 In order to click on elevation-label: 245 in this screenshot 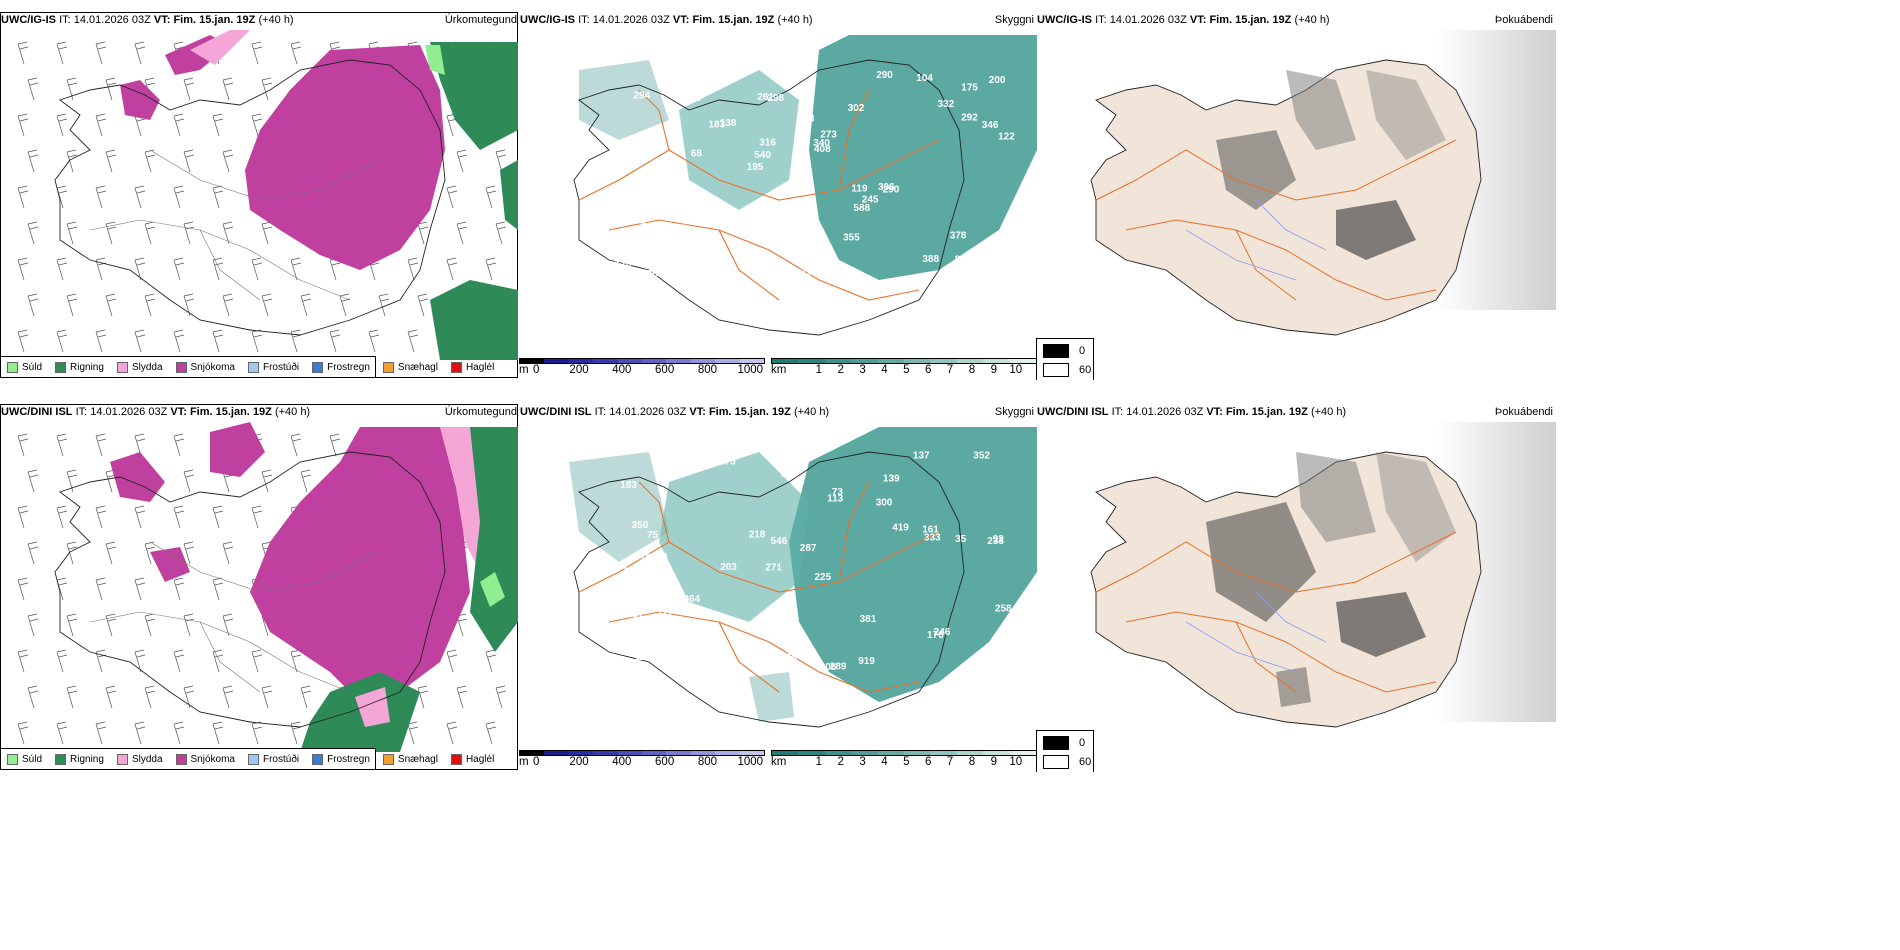, I will do `click(870, 200)`.